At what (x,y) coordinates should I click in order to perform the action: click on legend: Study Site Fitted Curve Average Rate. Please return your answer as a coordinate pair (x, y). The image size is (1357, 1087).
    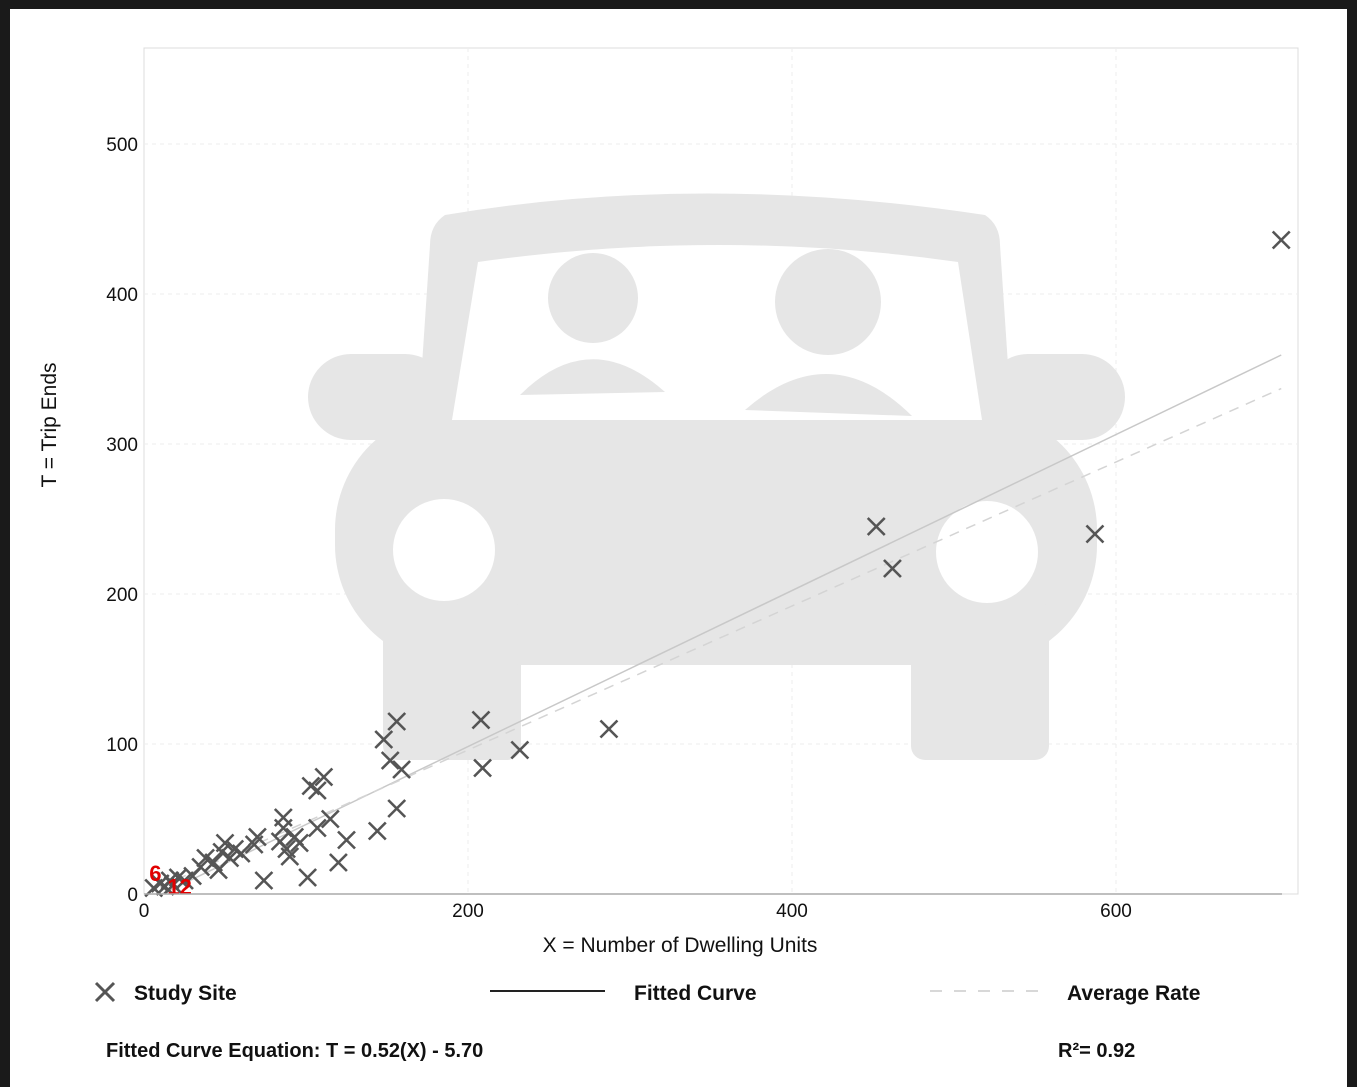
    Looking at the image, I should click on (647, 993).